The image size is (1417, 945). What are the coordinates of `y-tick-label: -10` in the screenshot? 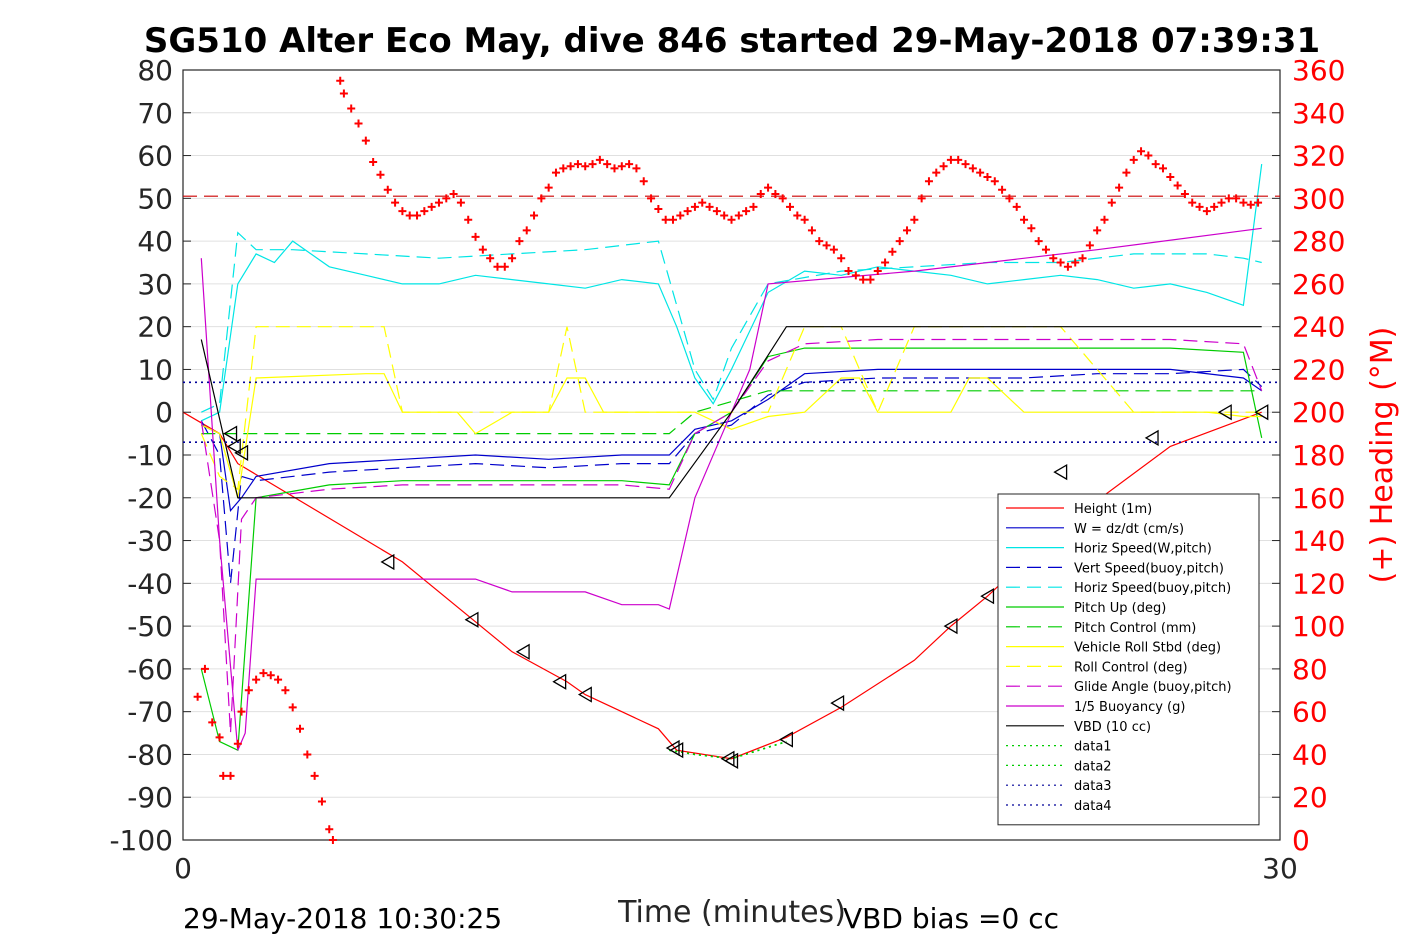 It's located at (150, 455).